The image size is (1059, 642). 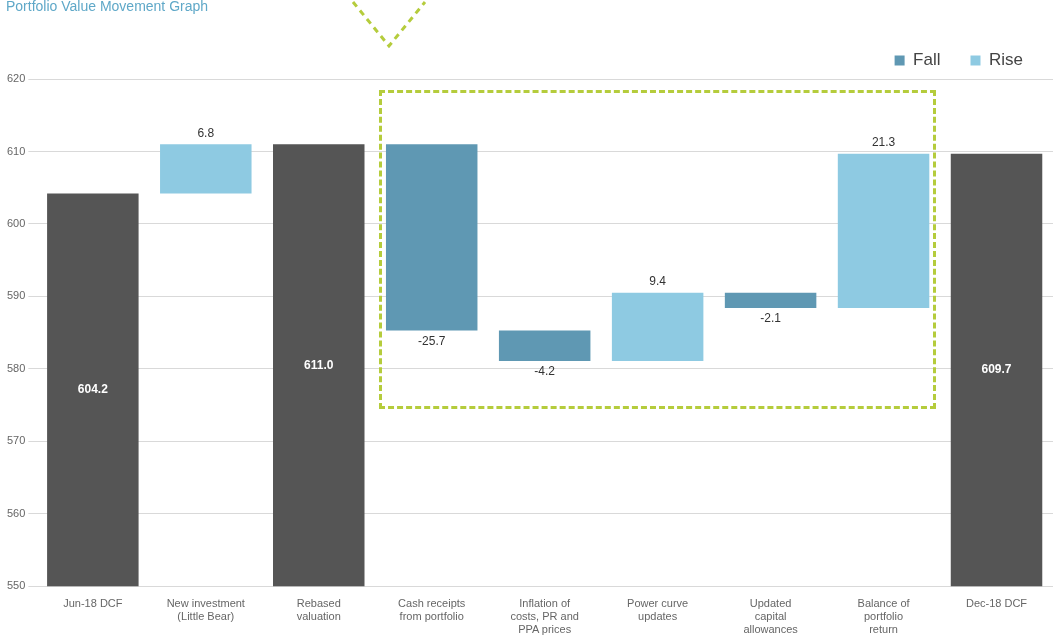 What do you see at coordinates (16, 585) in the screenshot?
I see `y-tick-label: 550` at bounding box center [16, 585].